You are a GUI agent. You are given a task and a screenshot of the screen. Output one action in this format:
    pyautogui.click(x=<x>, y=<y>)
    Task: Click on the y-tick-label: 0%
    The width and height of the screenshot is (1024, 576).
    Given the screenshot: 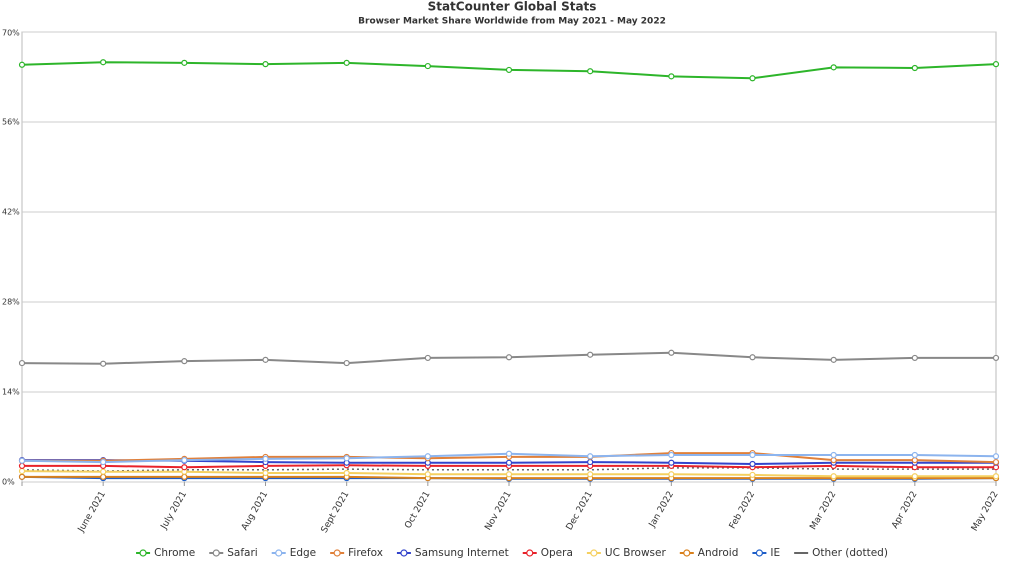 What is the action you would take?
    pyautogui.click(x=8, y=482)
    